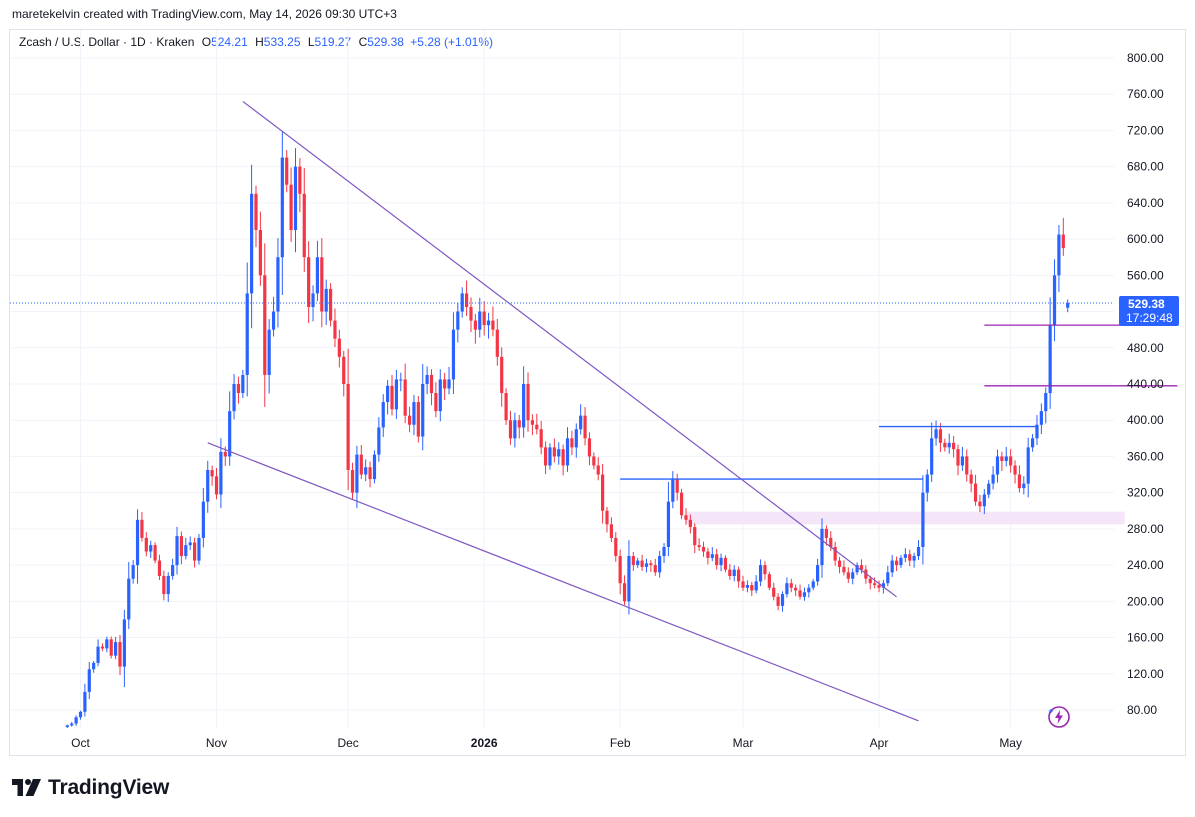  I want to click on time-tick-label: Nov, so click(216, 743).